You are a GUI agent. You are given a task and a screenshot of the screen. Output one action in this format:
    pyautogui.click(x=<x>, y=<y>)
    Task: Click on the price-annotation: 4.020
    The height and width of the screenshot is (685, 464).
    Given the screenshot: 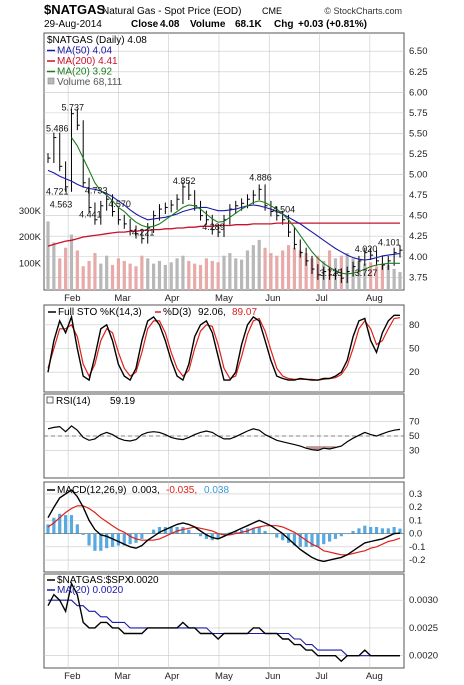 What is the action you would take?
    pyautogui.click(x=366, y=249)
    